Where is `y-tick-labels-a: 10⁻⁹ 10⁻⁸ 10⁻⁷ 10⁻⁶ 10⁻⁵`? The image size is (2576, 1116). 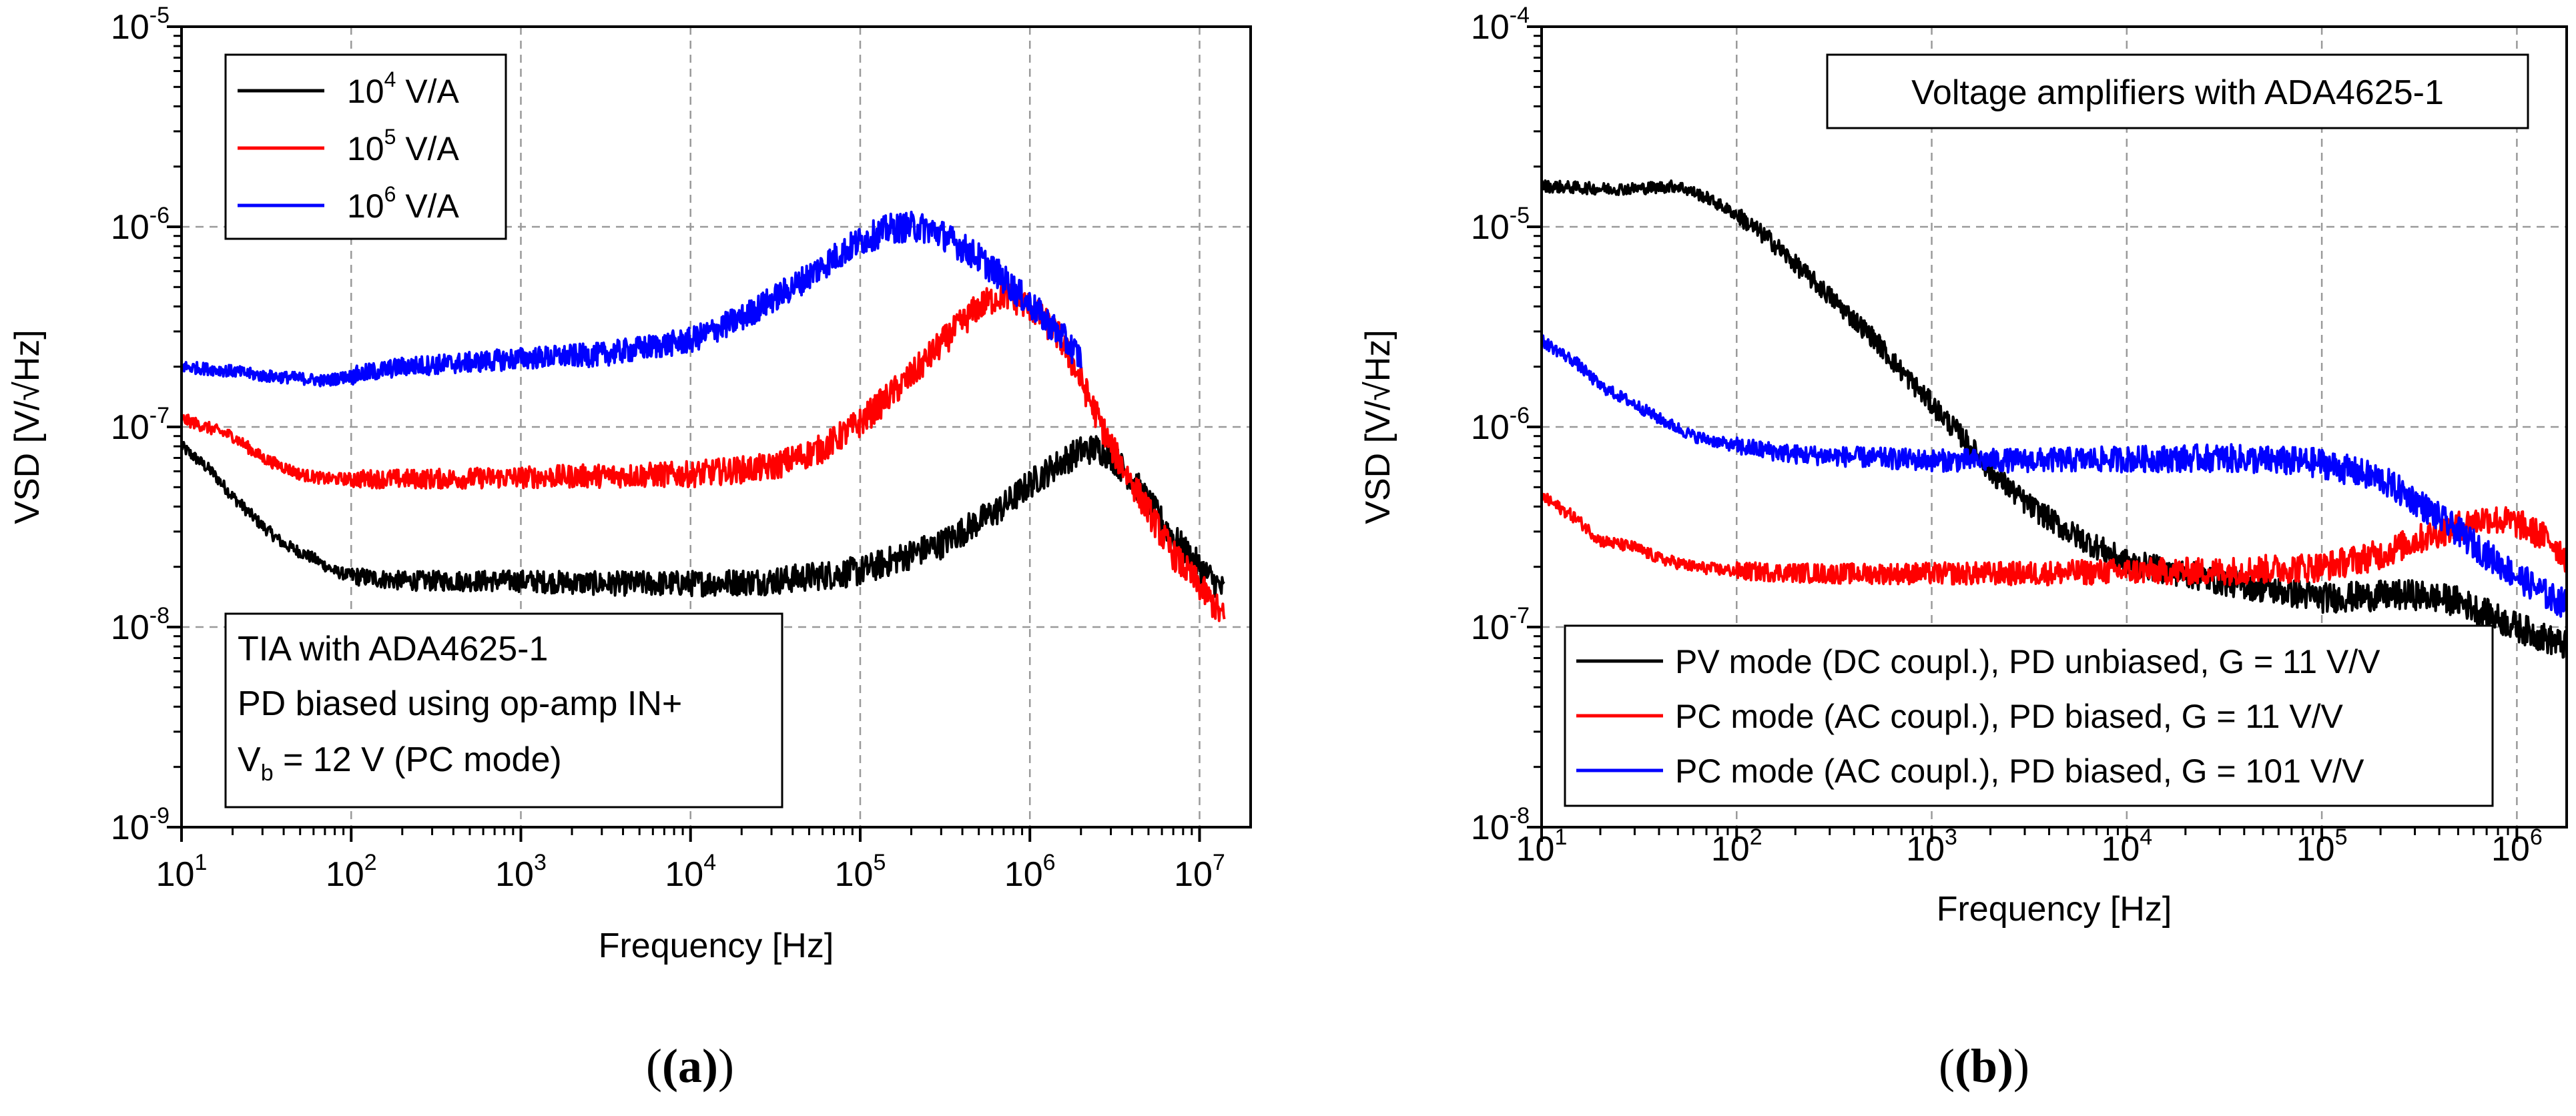 y-tick-labels-a: 10⁻⁹ 10⁻⁸ 10⁻⁷ 10⁻⁶ 10⁻⁵ is located at coordinates (140, 425).